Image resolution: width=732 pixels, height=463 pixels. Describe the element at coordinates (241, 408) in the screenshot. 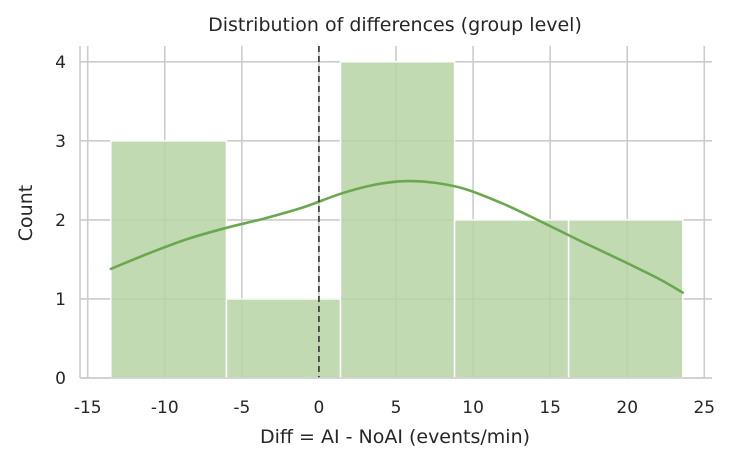

I see `x-tick-label-2: -5` at that location.